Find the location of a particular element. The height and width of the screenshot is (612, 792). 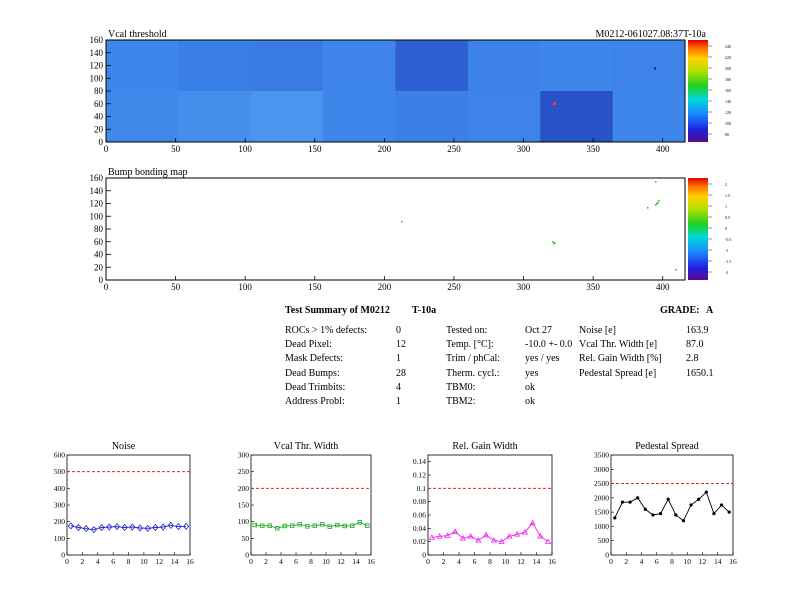

scale-tick-label: 100 is located at coordinates (728, 123).